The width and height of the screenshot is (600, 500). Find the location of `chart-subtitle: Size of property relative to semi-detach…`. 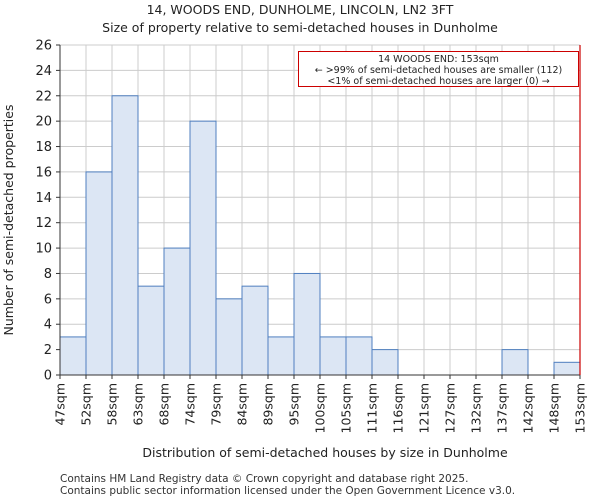

chart-subtitle: Size of property relative to semi-detach… is located at coordinates (300, 27).